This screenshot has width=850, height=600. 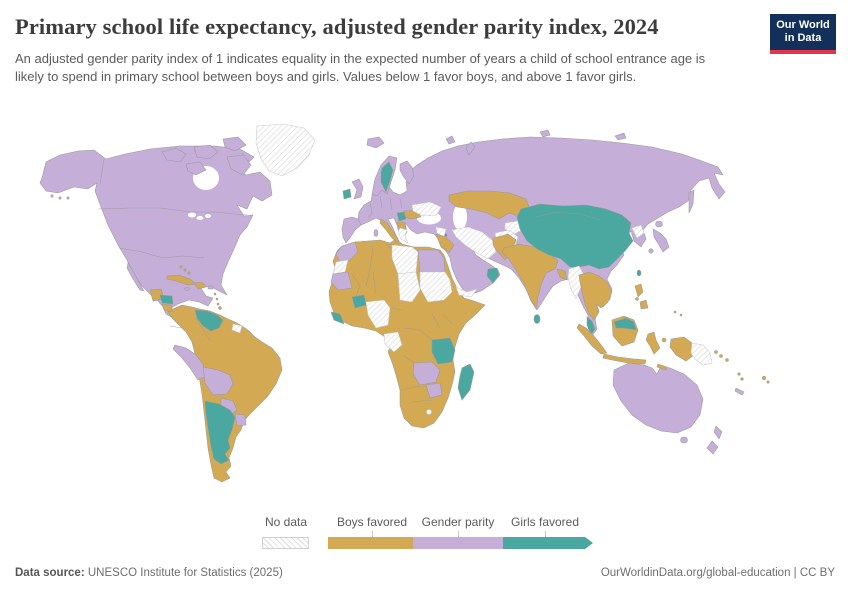 What do you see at coordinates (347, 194) in the screenshot?
I see `country-ireland` at bounding box center [347, 194].